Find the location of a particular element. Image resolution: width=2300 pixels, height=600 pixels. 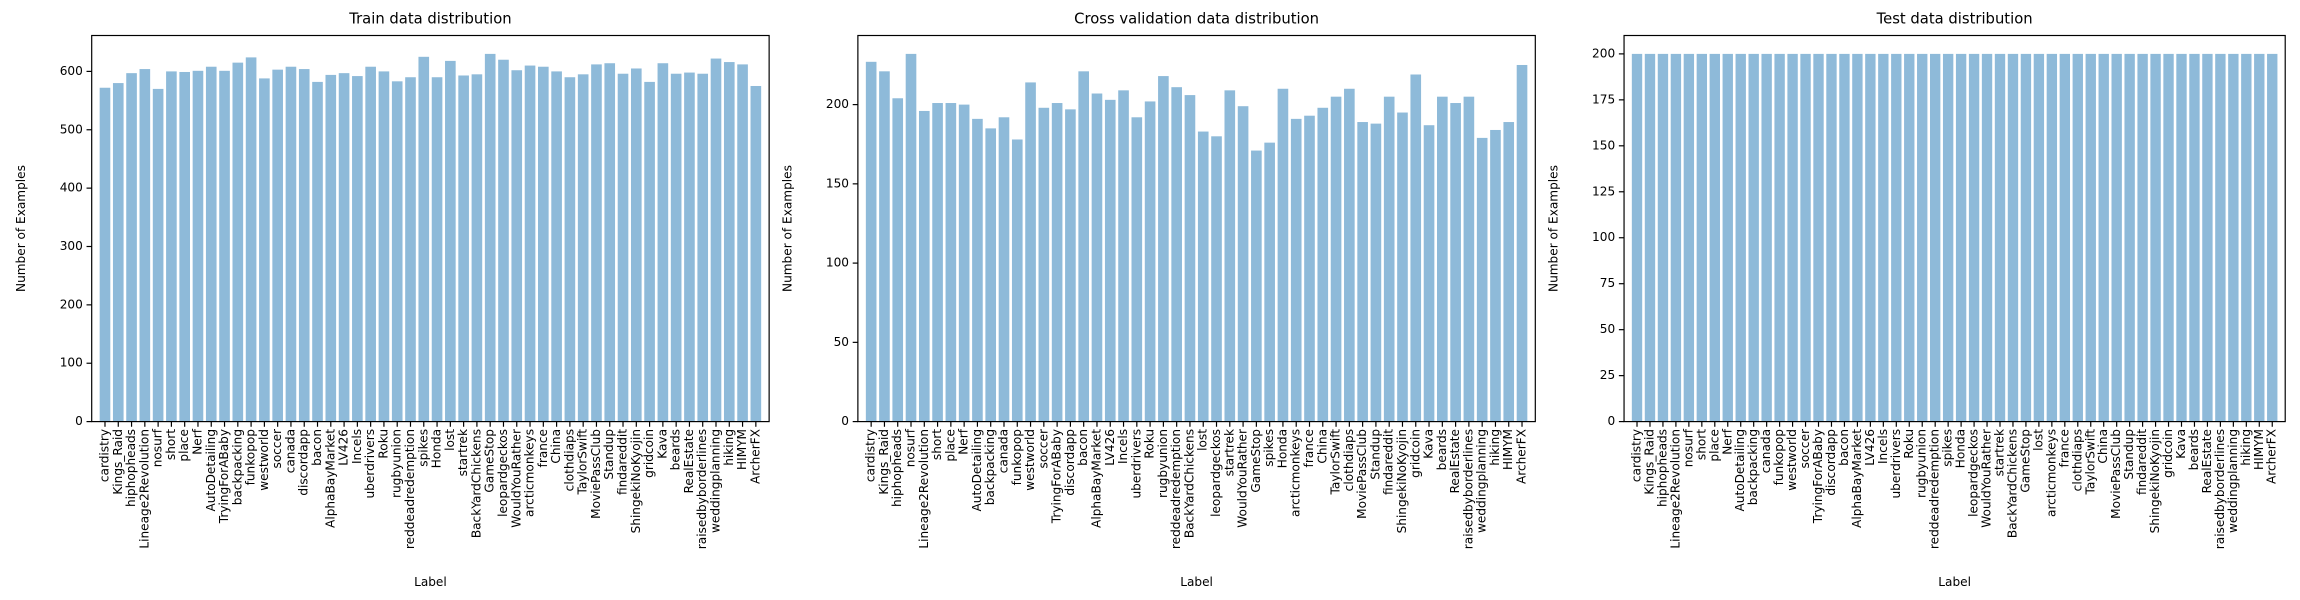

x-tick-label: short is located at coordinates (1701, 444).